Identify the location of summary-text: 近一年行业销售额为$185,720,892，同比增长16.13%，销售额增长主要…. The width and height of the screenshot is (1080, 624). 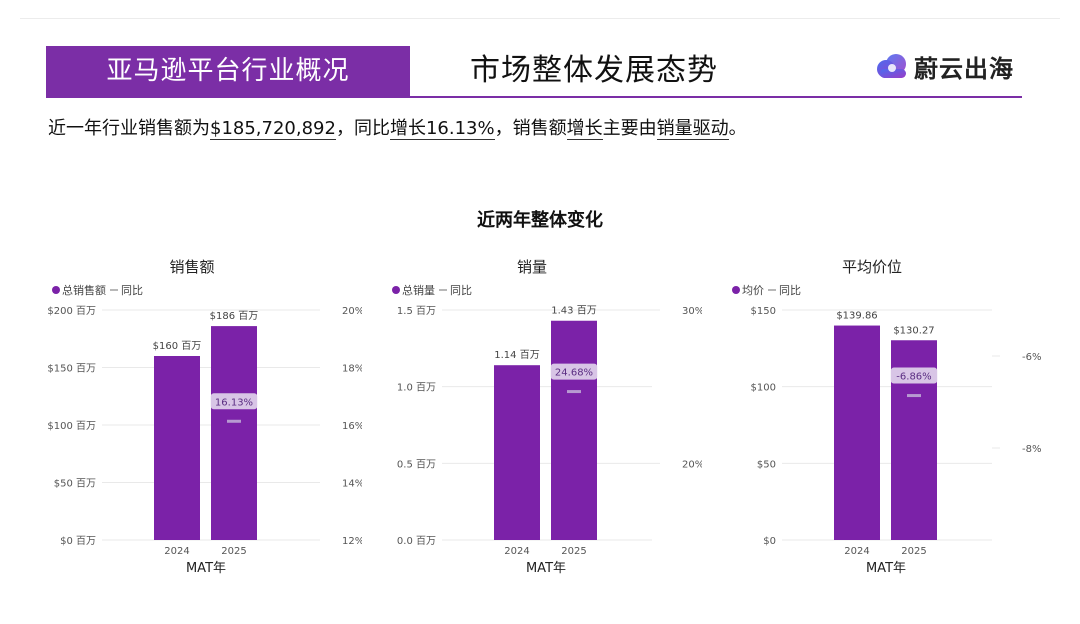
(397, 127).